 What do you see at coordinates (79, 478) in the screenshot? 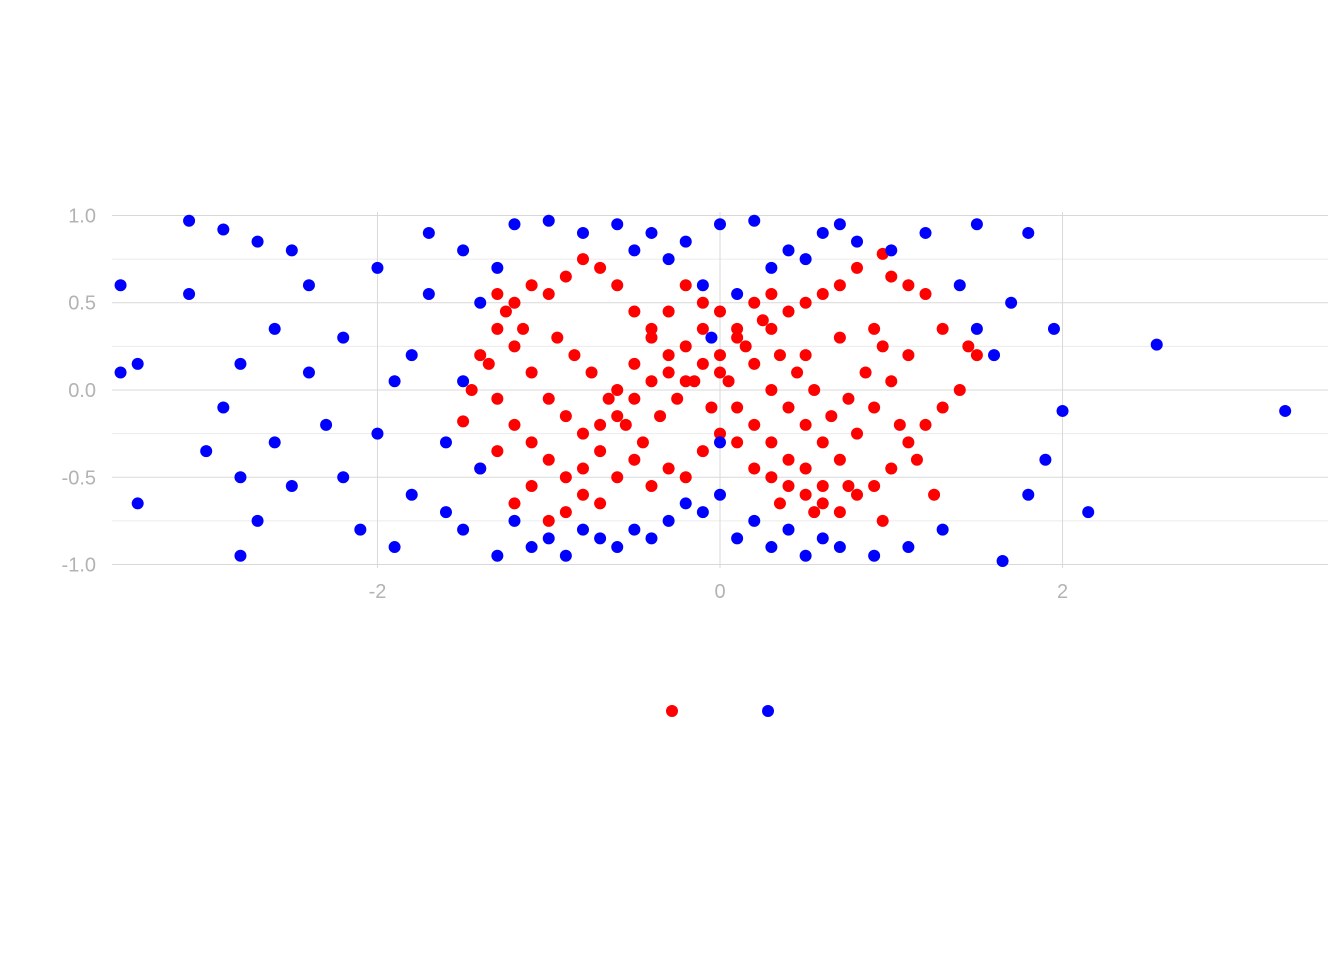
I see `y-tick-label: -0.5` at bounding box center [79, 478].